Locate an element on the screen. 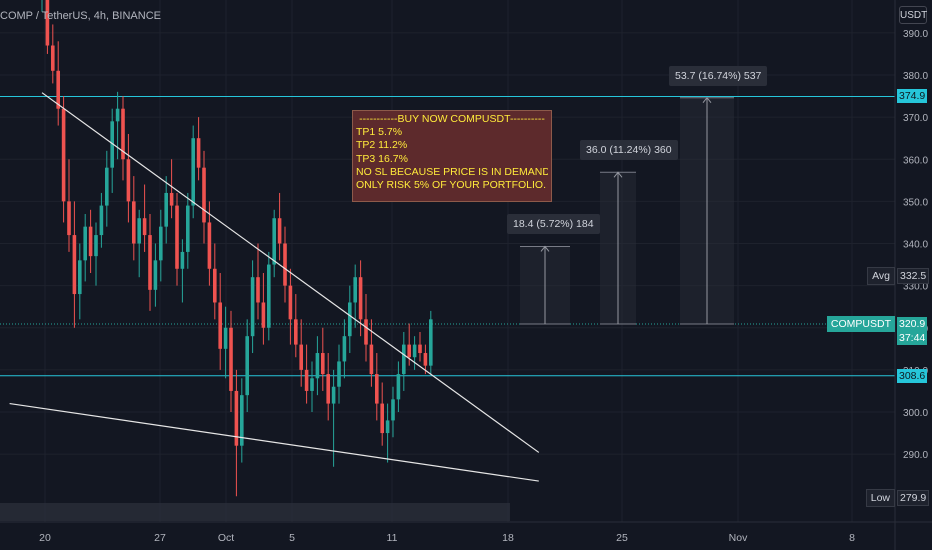  note-header: -----------BUY NOW COMPUSDT---------- is located at coordinates (452, 119).